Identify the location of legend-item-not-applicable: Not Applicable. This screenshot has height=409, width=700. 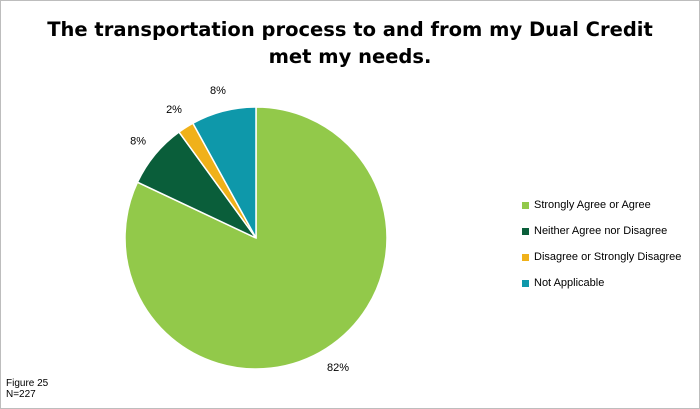
(601, 283).